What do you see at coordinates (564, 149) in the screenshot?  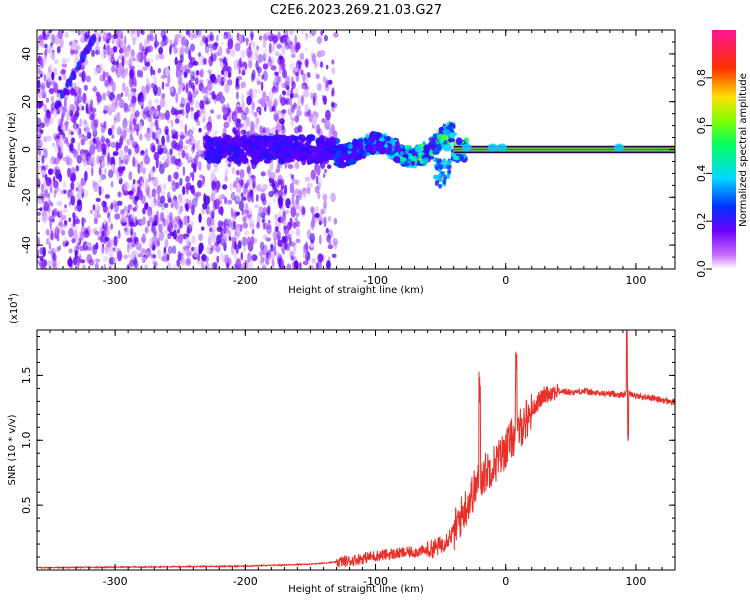 I see `spectrogram-band` at bounding box center [564, 149].